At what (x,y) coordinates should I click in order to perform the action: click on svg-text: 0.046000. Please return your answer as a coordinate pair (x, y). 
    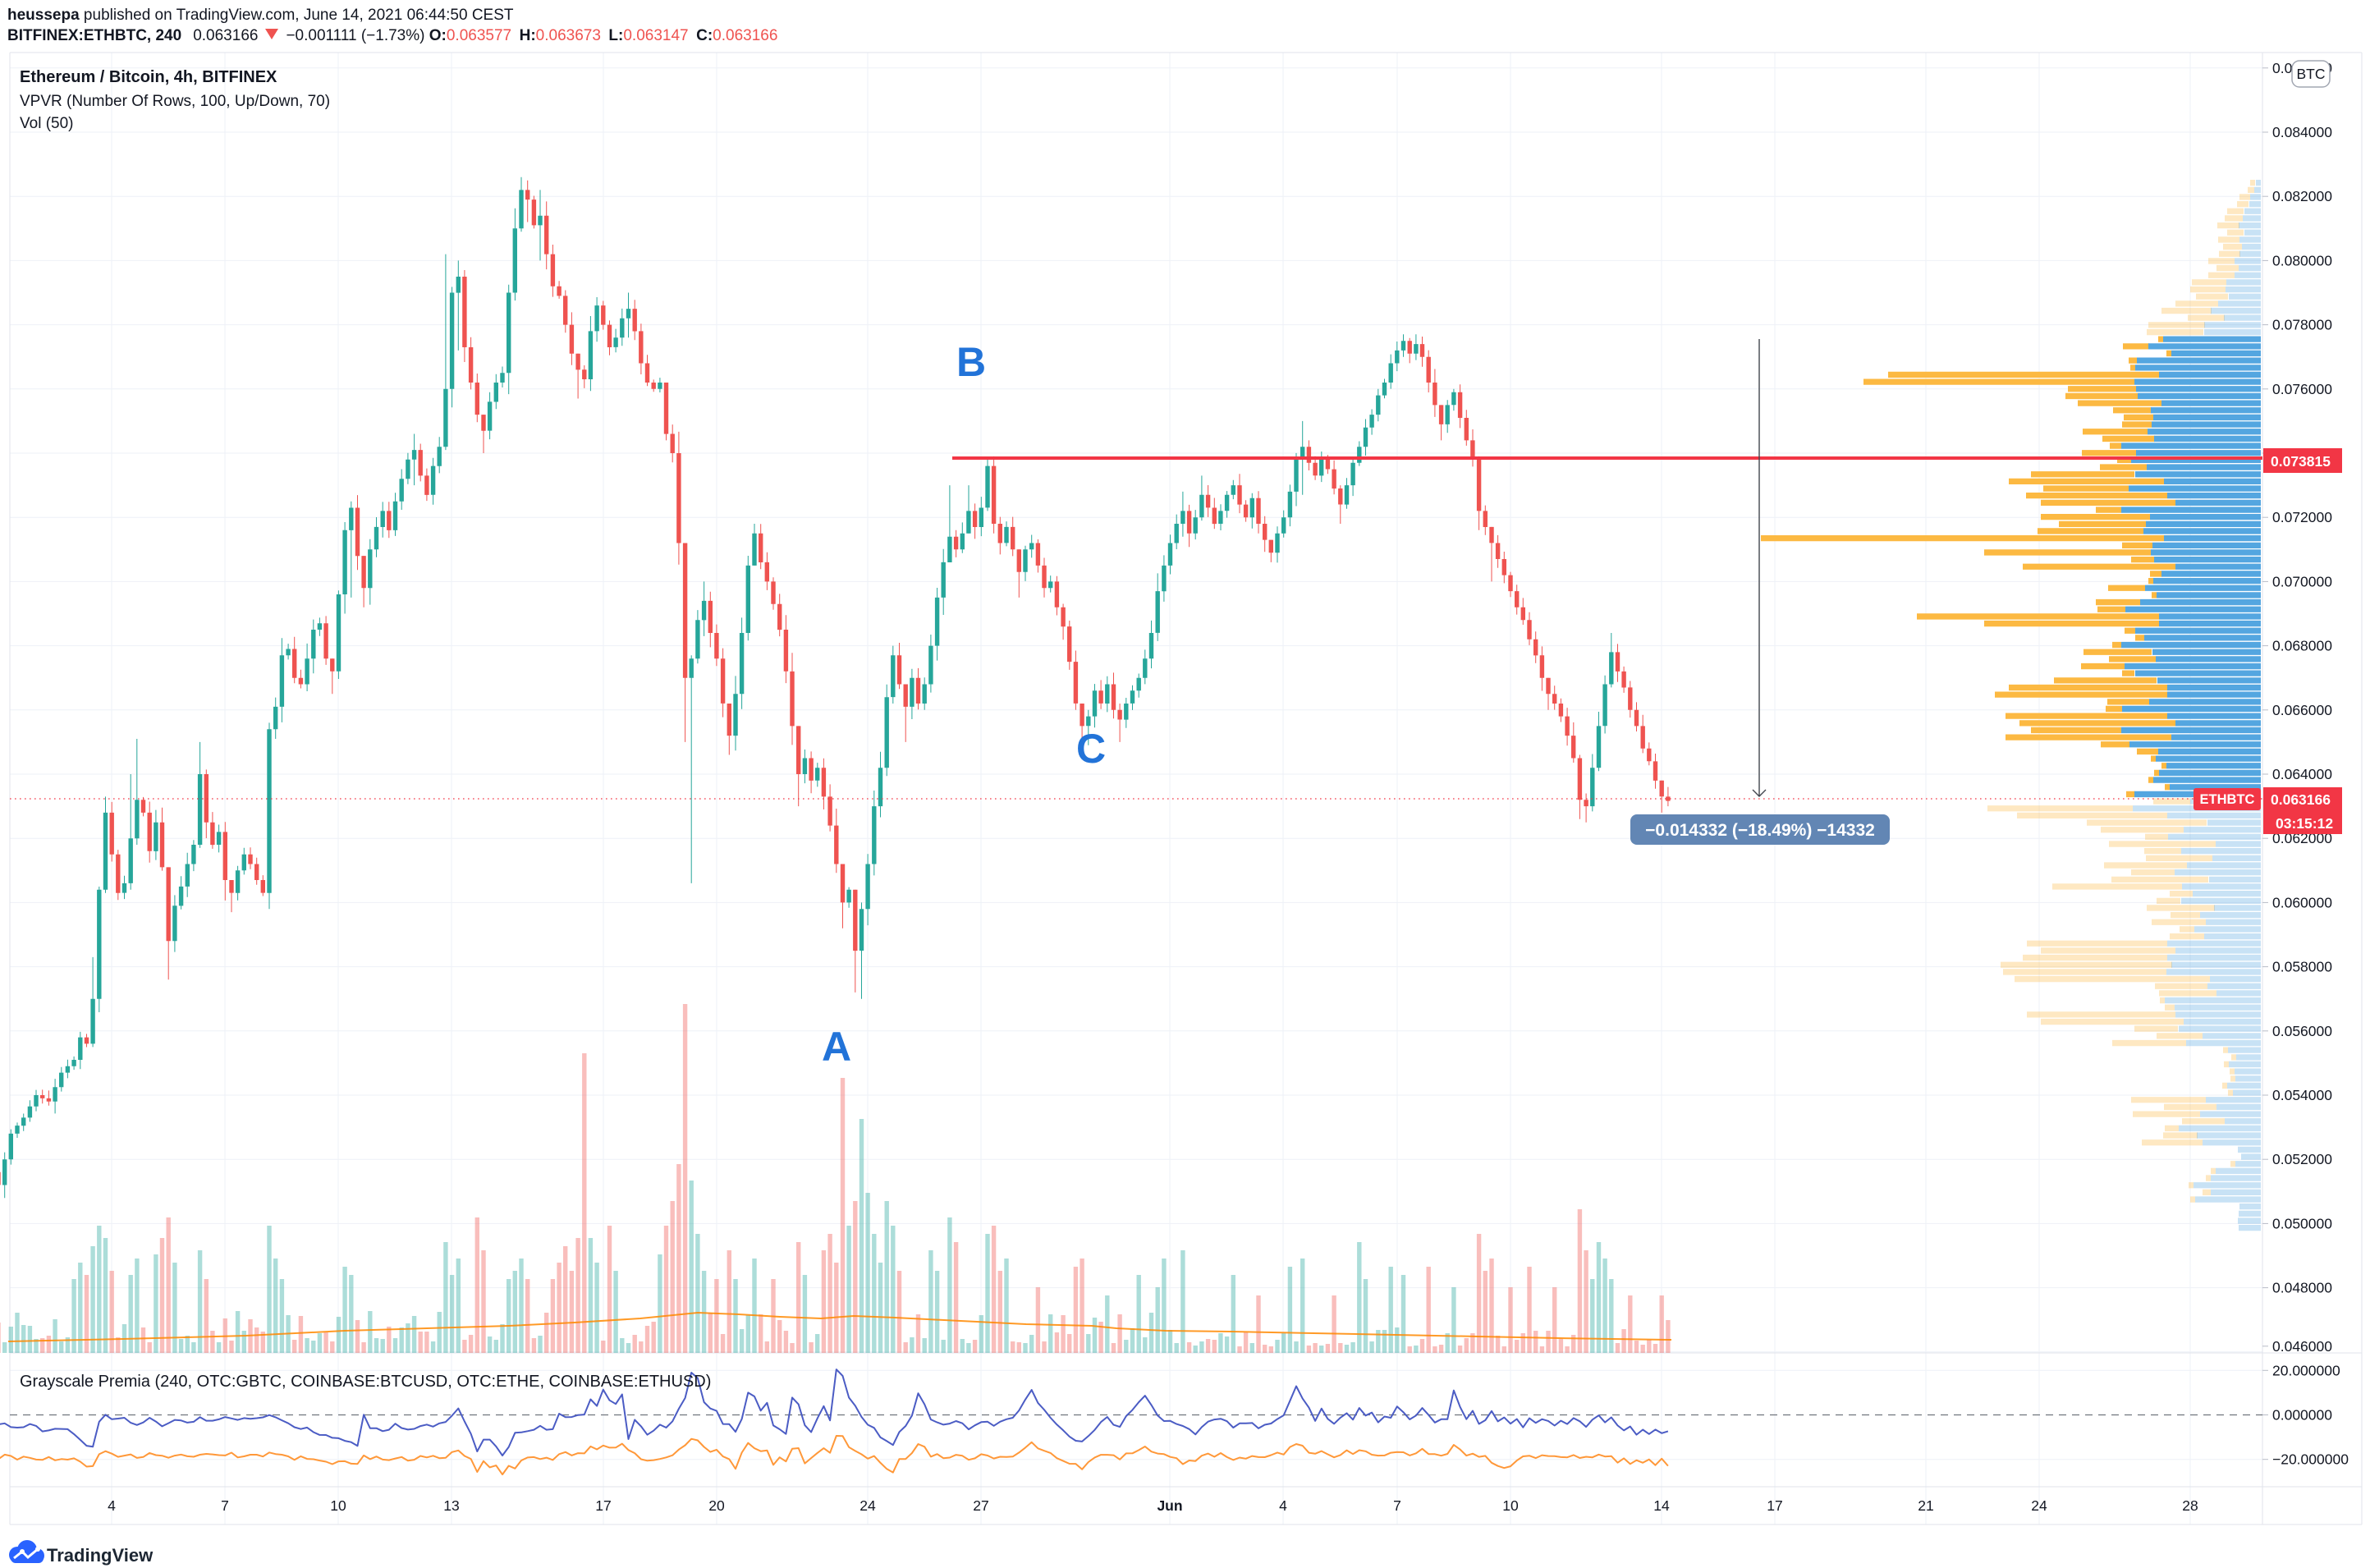
    Looking at the image, I should click on (2302, 1346).